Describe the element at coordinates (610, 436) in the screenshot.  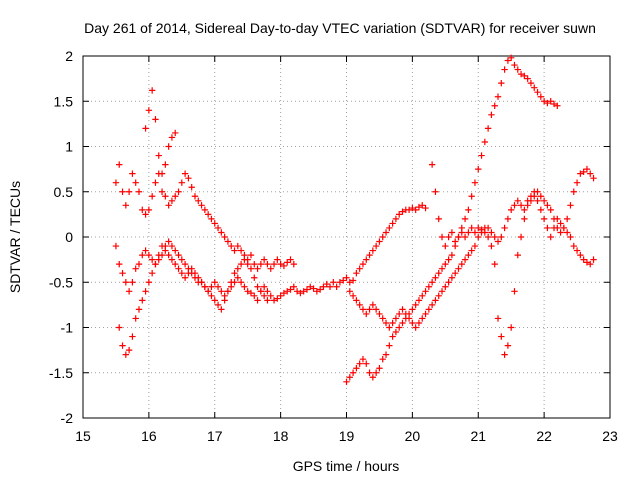
I see `x-tick-label: 23` at that location.